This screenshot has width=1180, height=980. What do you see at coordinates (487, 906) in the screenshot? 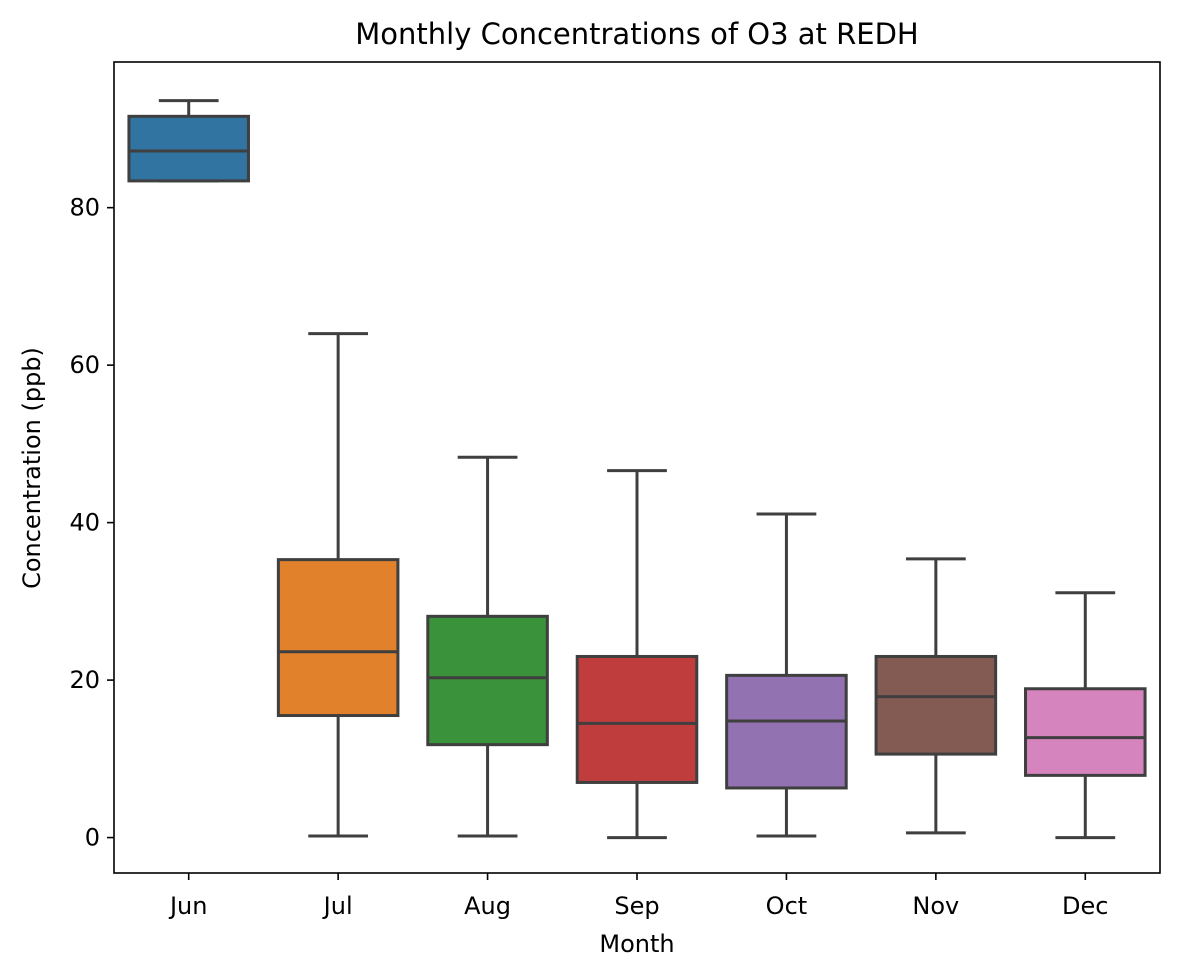
I see `x-tick-label-aug: Aug` at bounding box center [487, 906].